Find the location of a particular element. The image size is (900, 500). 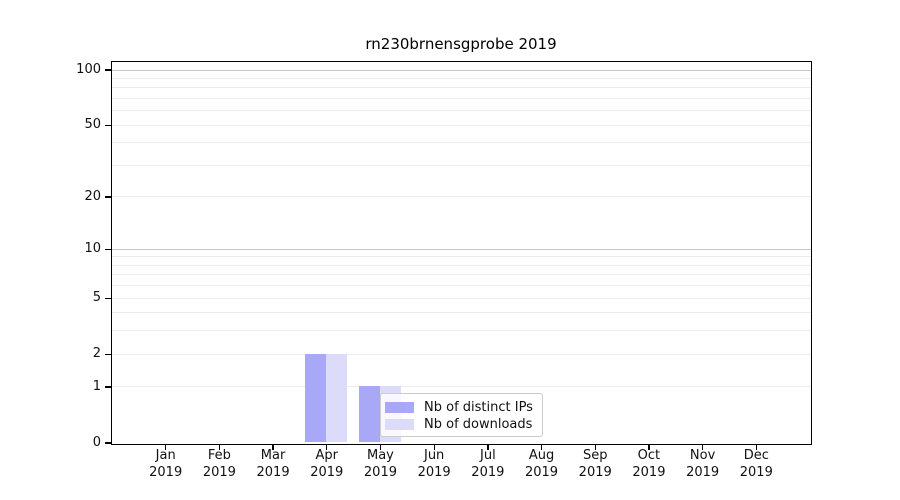

x-tick-month: Oct is located at coordinates (649, 455).